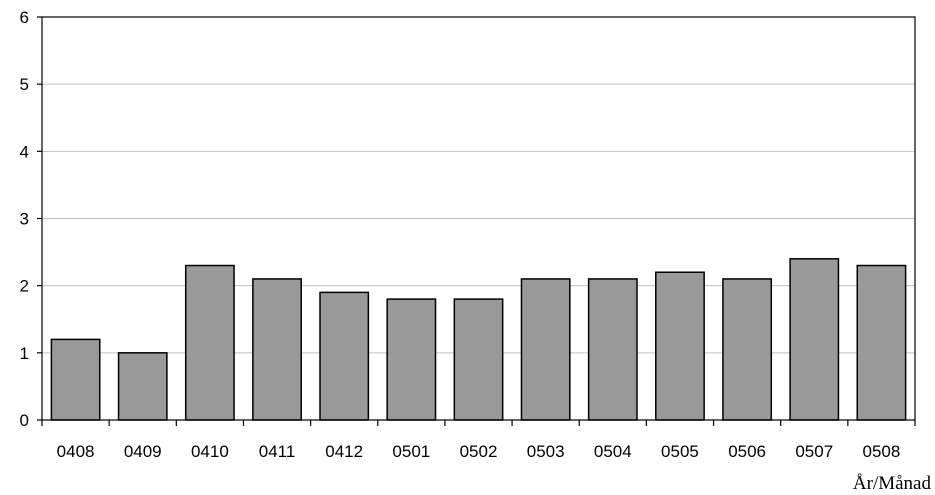  I want to click on y-tick-label: 6, so click(24, 17).